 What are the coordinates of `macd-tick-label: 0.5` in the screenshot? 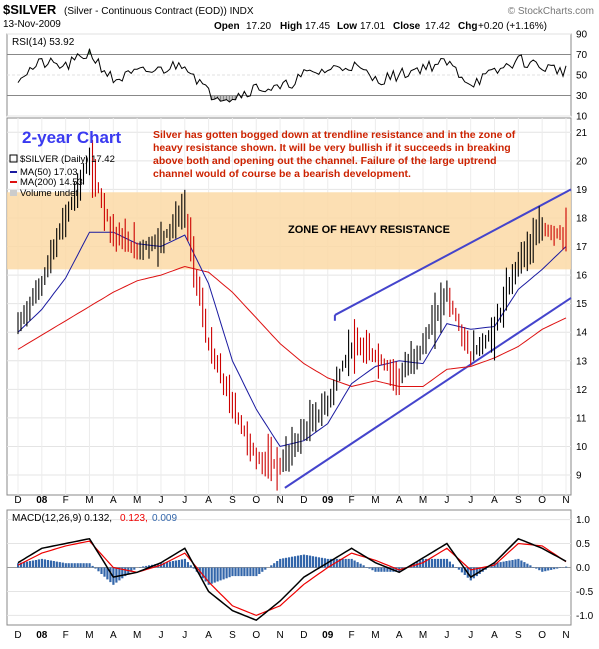 It's located at (583, 544).